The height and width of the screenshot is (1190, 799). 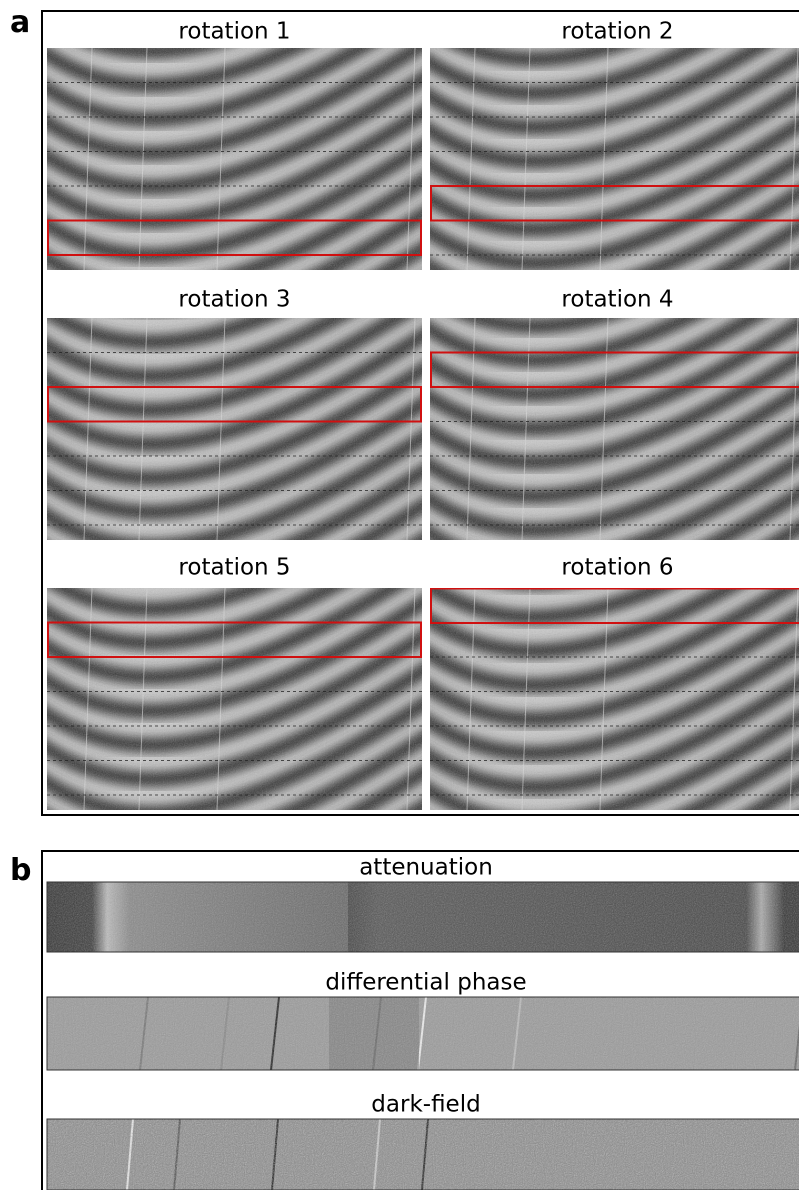 What do you see at coordinates (20, 870) in the screenshot?
I see `panel-label: b` at bounding box center [20, 870].